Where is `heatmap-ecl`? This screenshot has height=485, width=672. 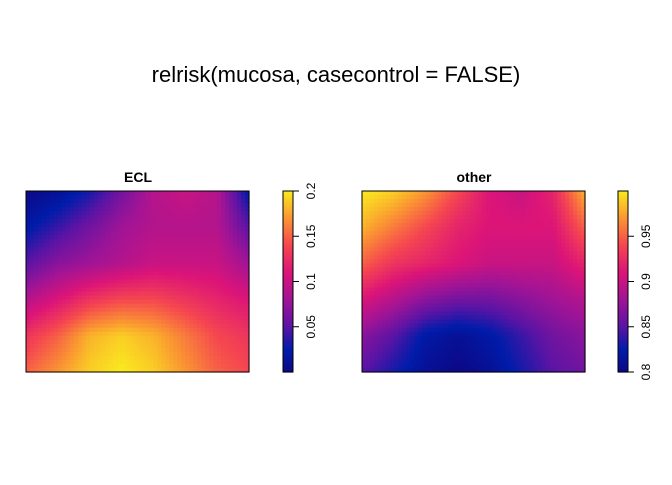
heatmap-ecl is located at coordinates (138, 282).